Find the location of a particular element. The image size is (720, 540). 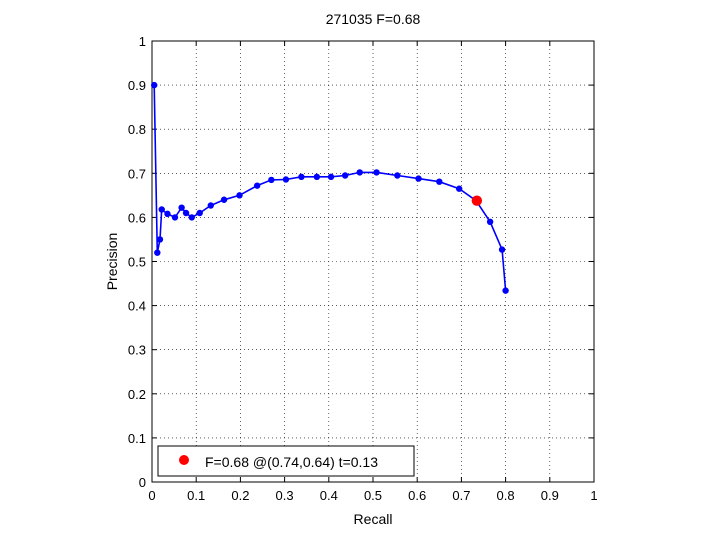

y-tick-label: 1 is located at coordinates (142, 41).